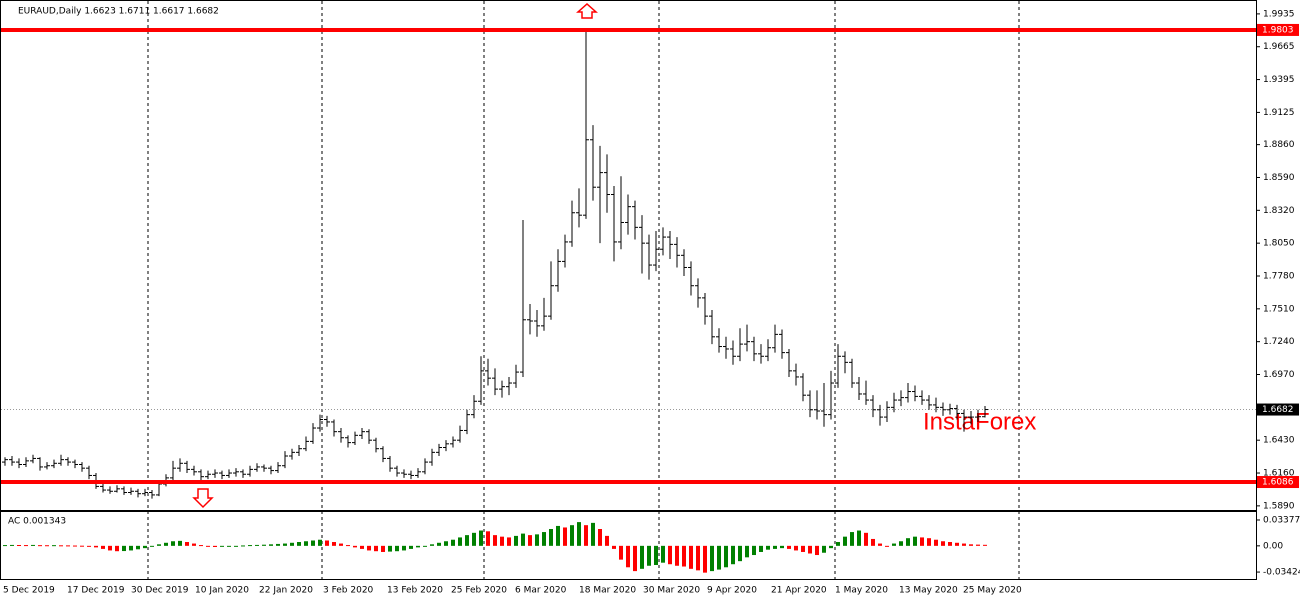 Image resolution: width=1300 pixels, height=600 pixels. What do you see at coordinates (1279, 309) in the screenshot?
I see `y-tick-label: 1.7510` at bounding box center [1279, 309].